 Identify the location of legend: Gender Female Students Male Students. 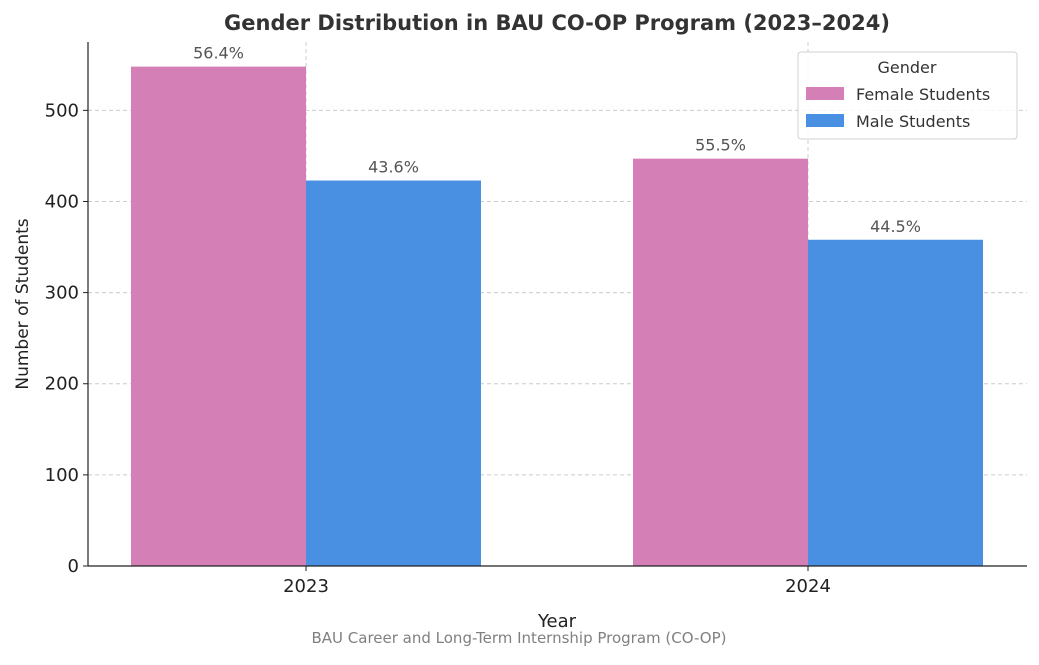
(907, 95).